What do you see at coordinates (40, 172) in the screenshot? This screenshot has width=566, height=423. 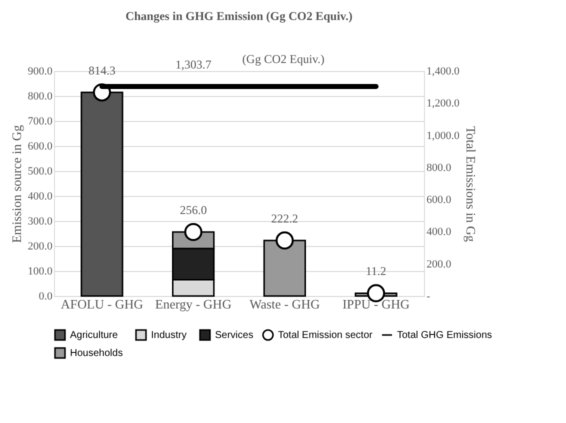 I see `y-tick-label: 500.0` at bounding box center [40, 172].